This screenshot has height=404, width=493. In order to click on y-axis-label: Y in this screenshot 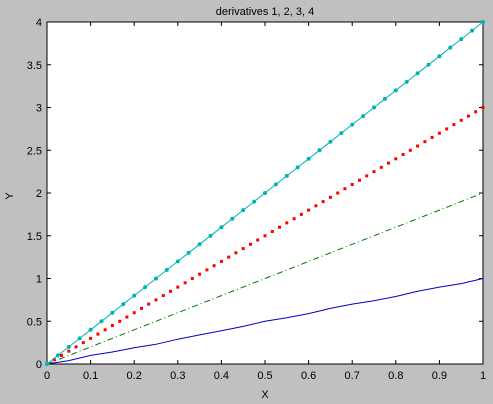, I will do `click(10, 196)`.